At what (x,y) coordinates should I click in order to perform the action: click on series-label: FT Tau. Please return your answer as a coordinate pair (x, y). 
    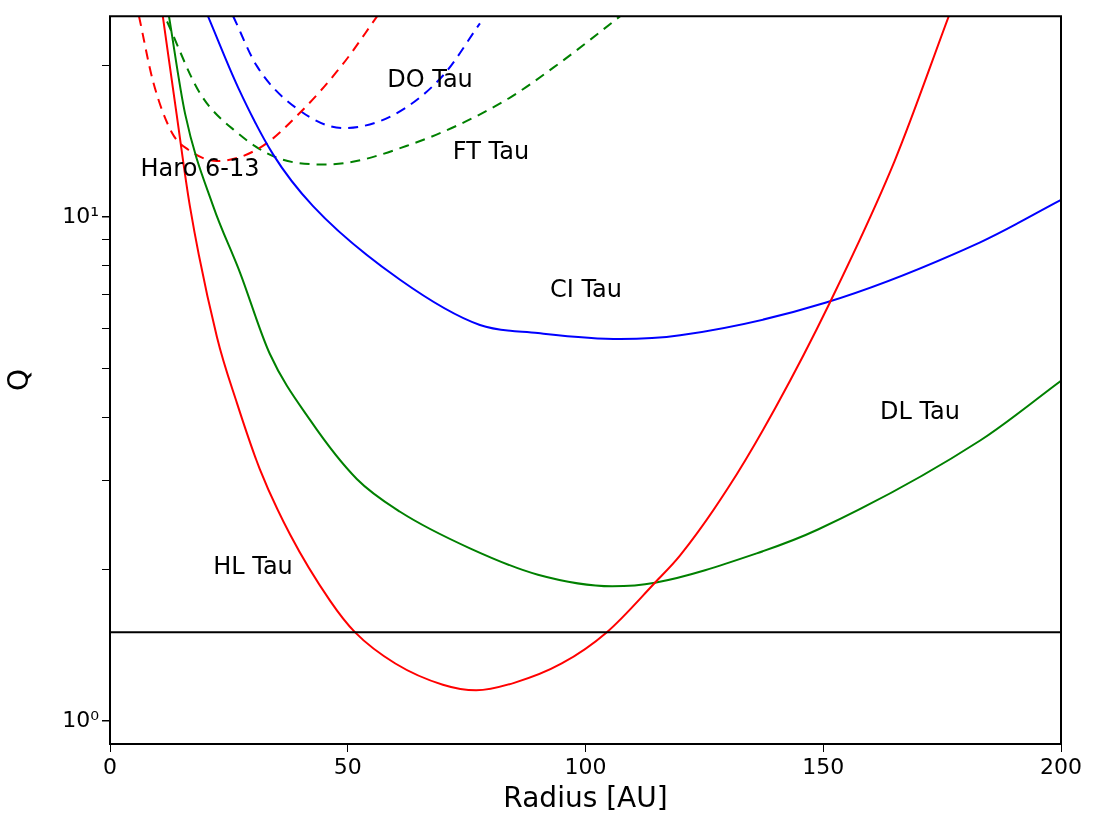
    Looking at the image, I should click on (491, 151).